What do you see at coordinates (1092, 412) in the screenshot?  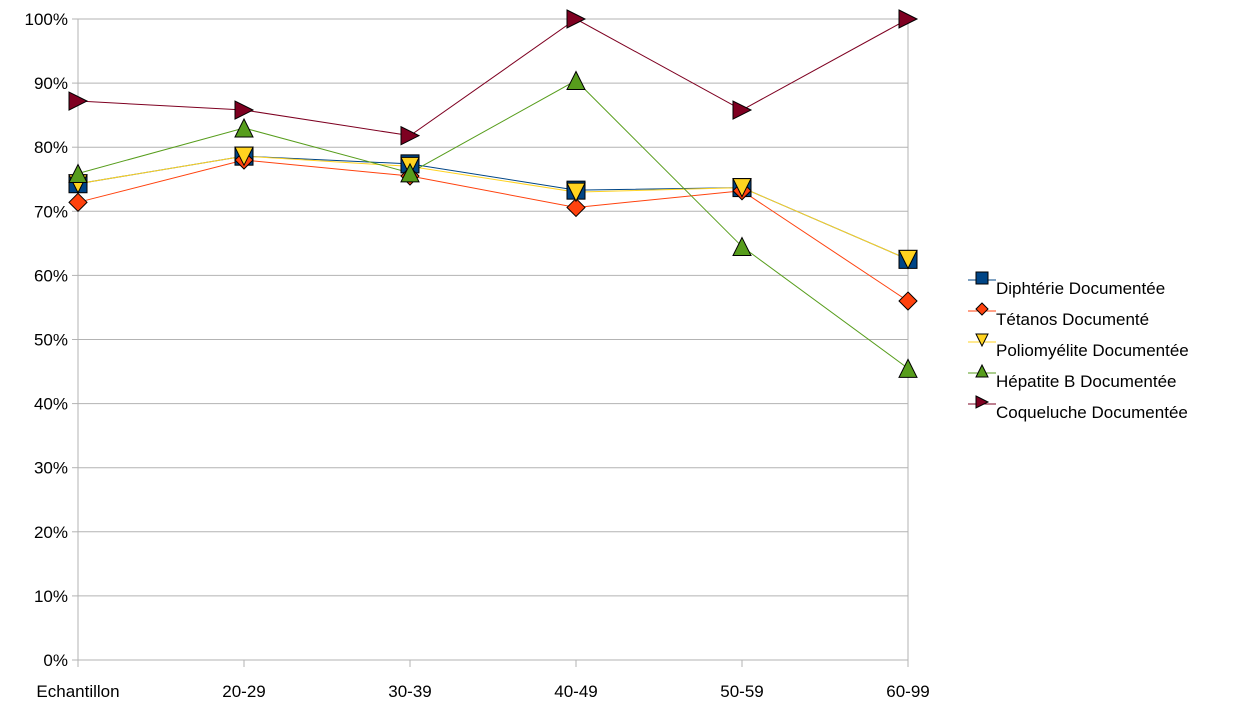 I see `legend-label-5: Coqueluche Documentée` at bounding box center [1092, 412].